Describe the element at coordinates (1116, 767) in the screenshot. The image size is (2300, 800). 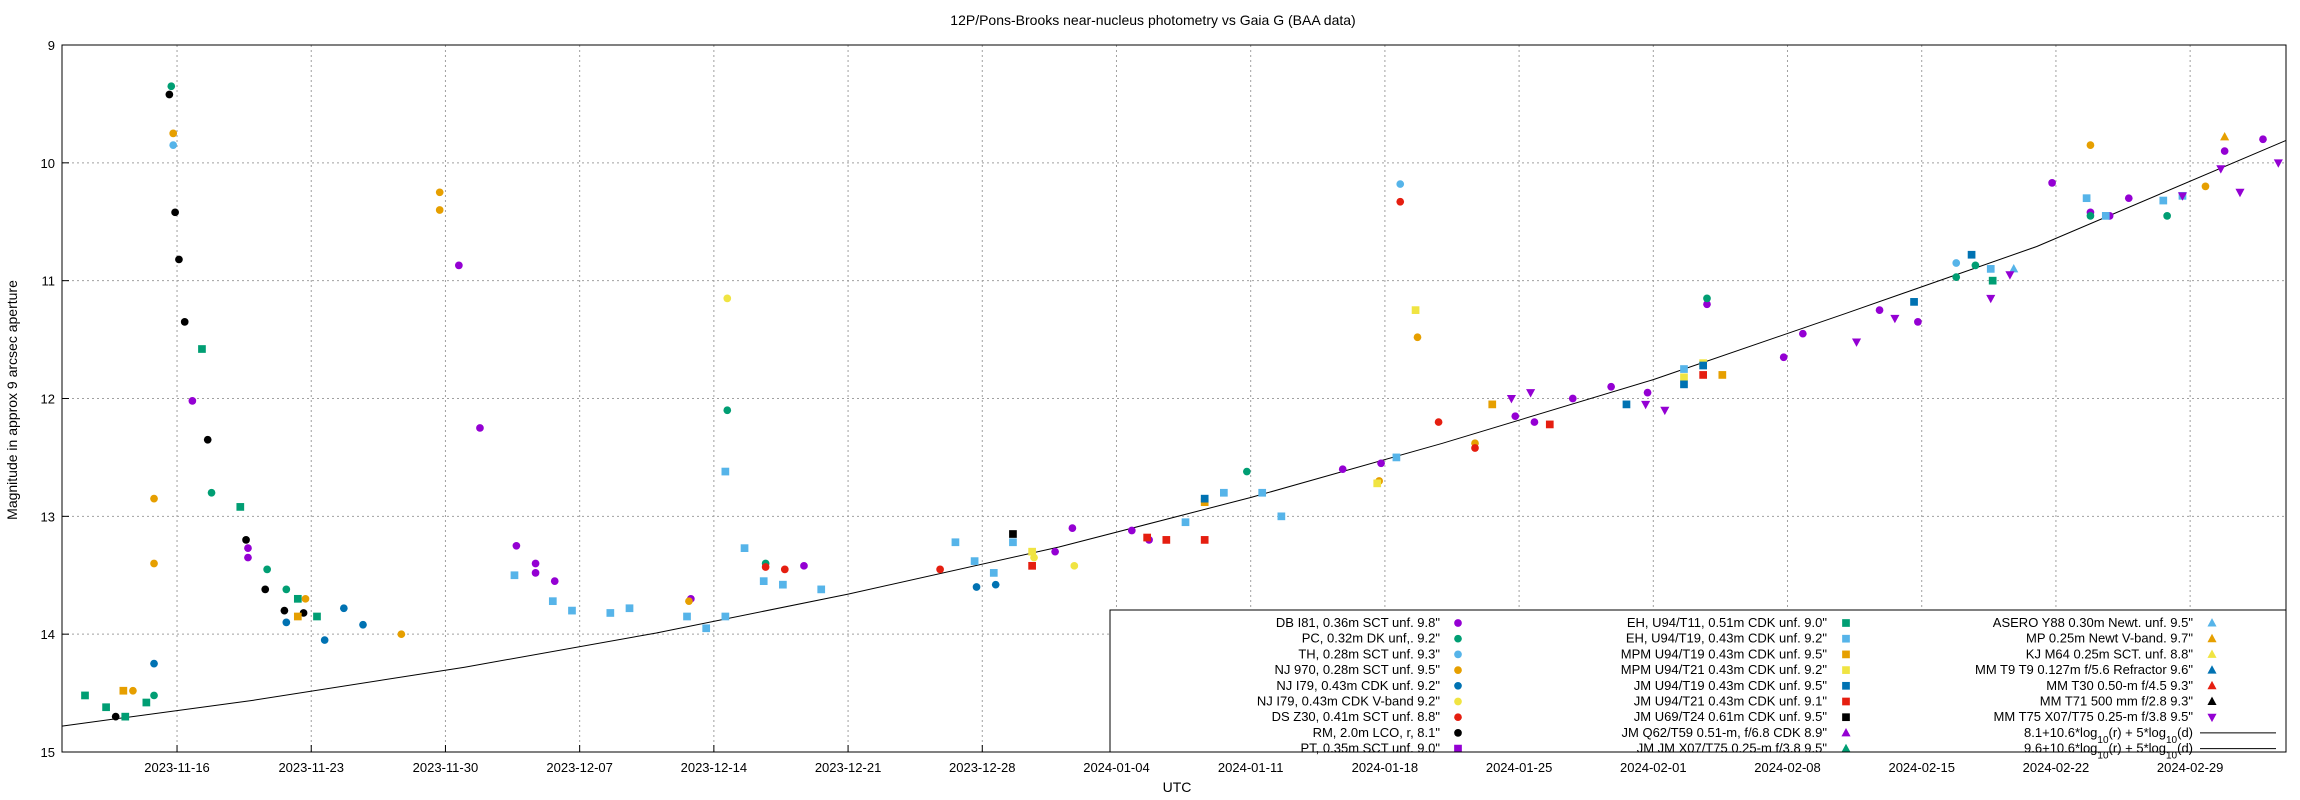
I see `x-tick-label: 2024-01-04` at that location.